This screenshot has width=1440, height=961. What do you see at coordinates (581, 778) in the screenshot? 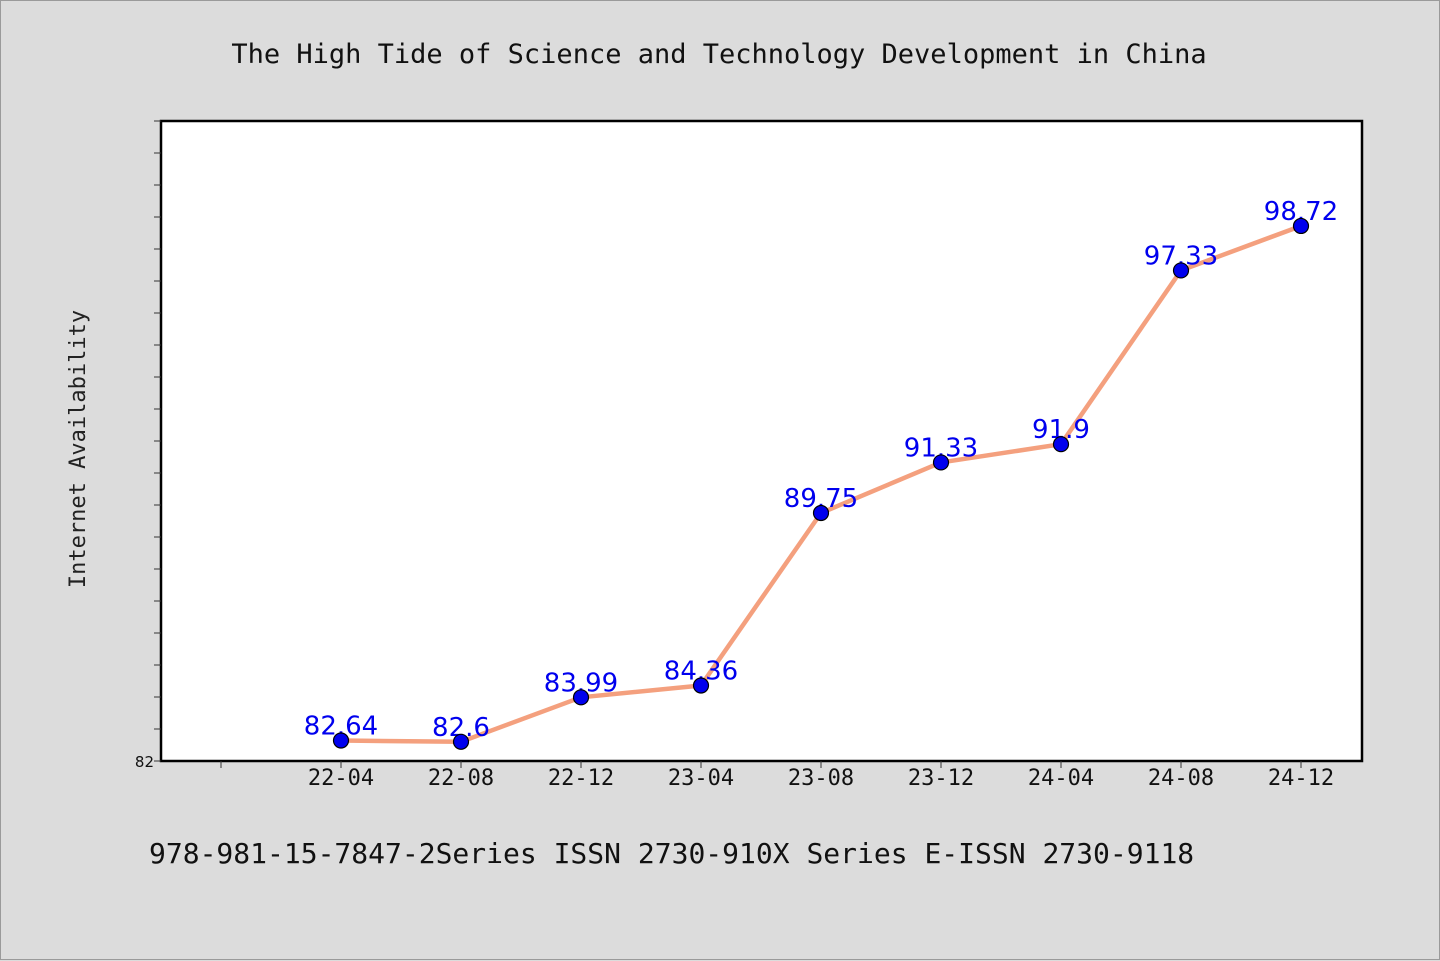
I see `x-tick-label: 22-12` at bounding box center [581, 778].